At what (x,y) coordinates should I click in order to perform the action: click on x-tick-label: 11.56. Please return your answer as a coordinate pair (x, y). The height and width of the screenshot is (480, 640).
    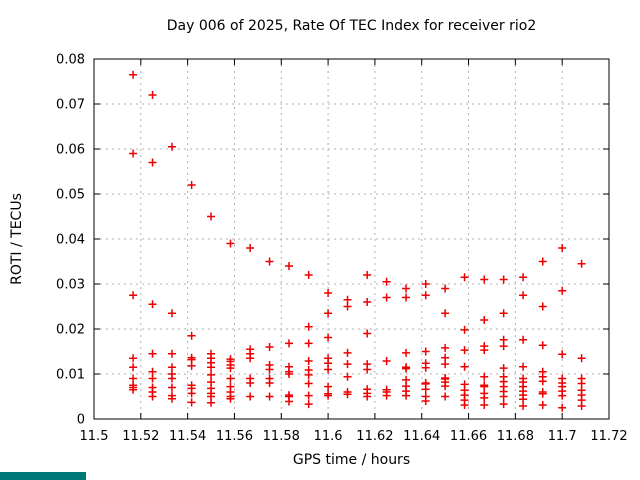
    Looking at the image, I should click on (234, 436).